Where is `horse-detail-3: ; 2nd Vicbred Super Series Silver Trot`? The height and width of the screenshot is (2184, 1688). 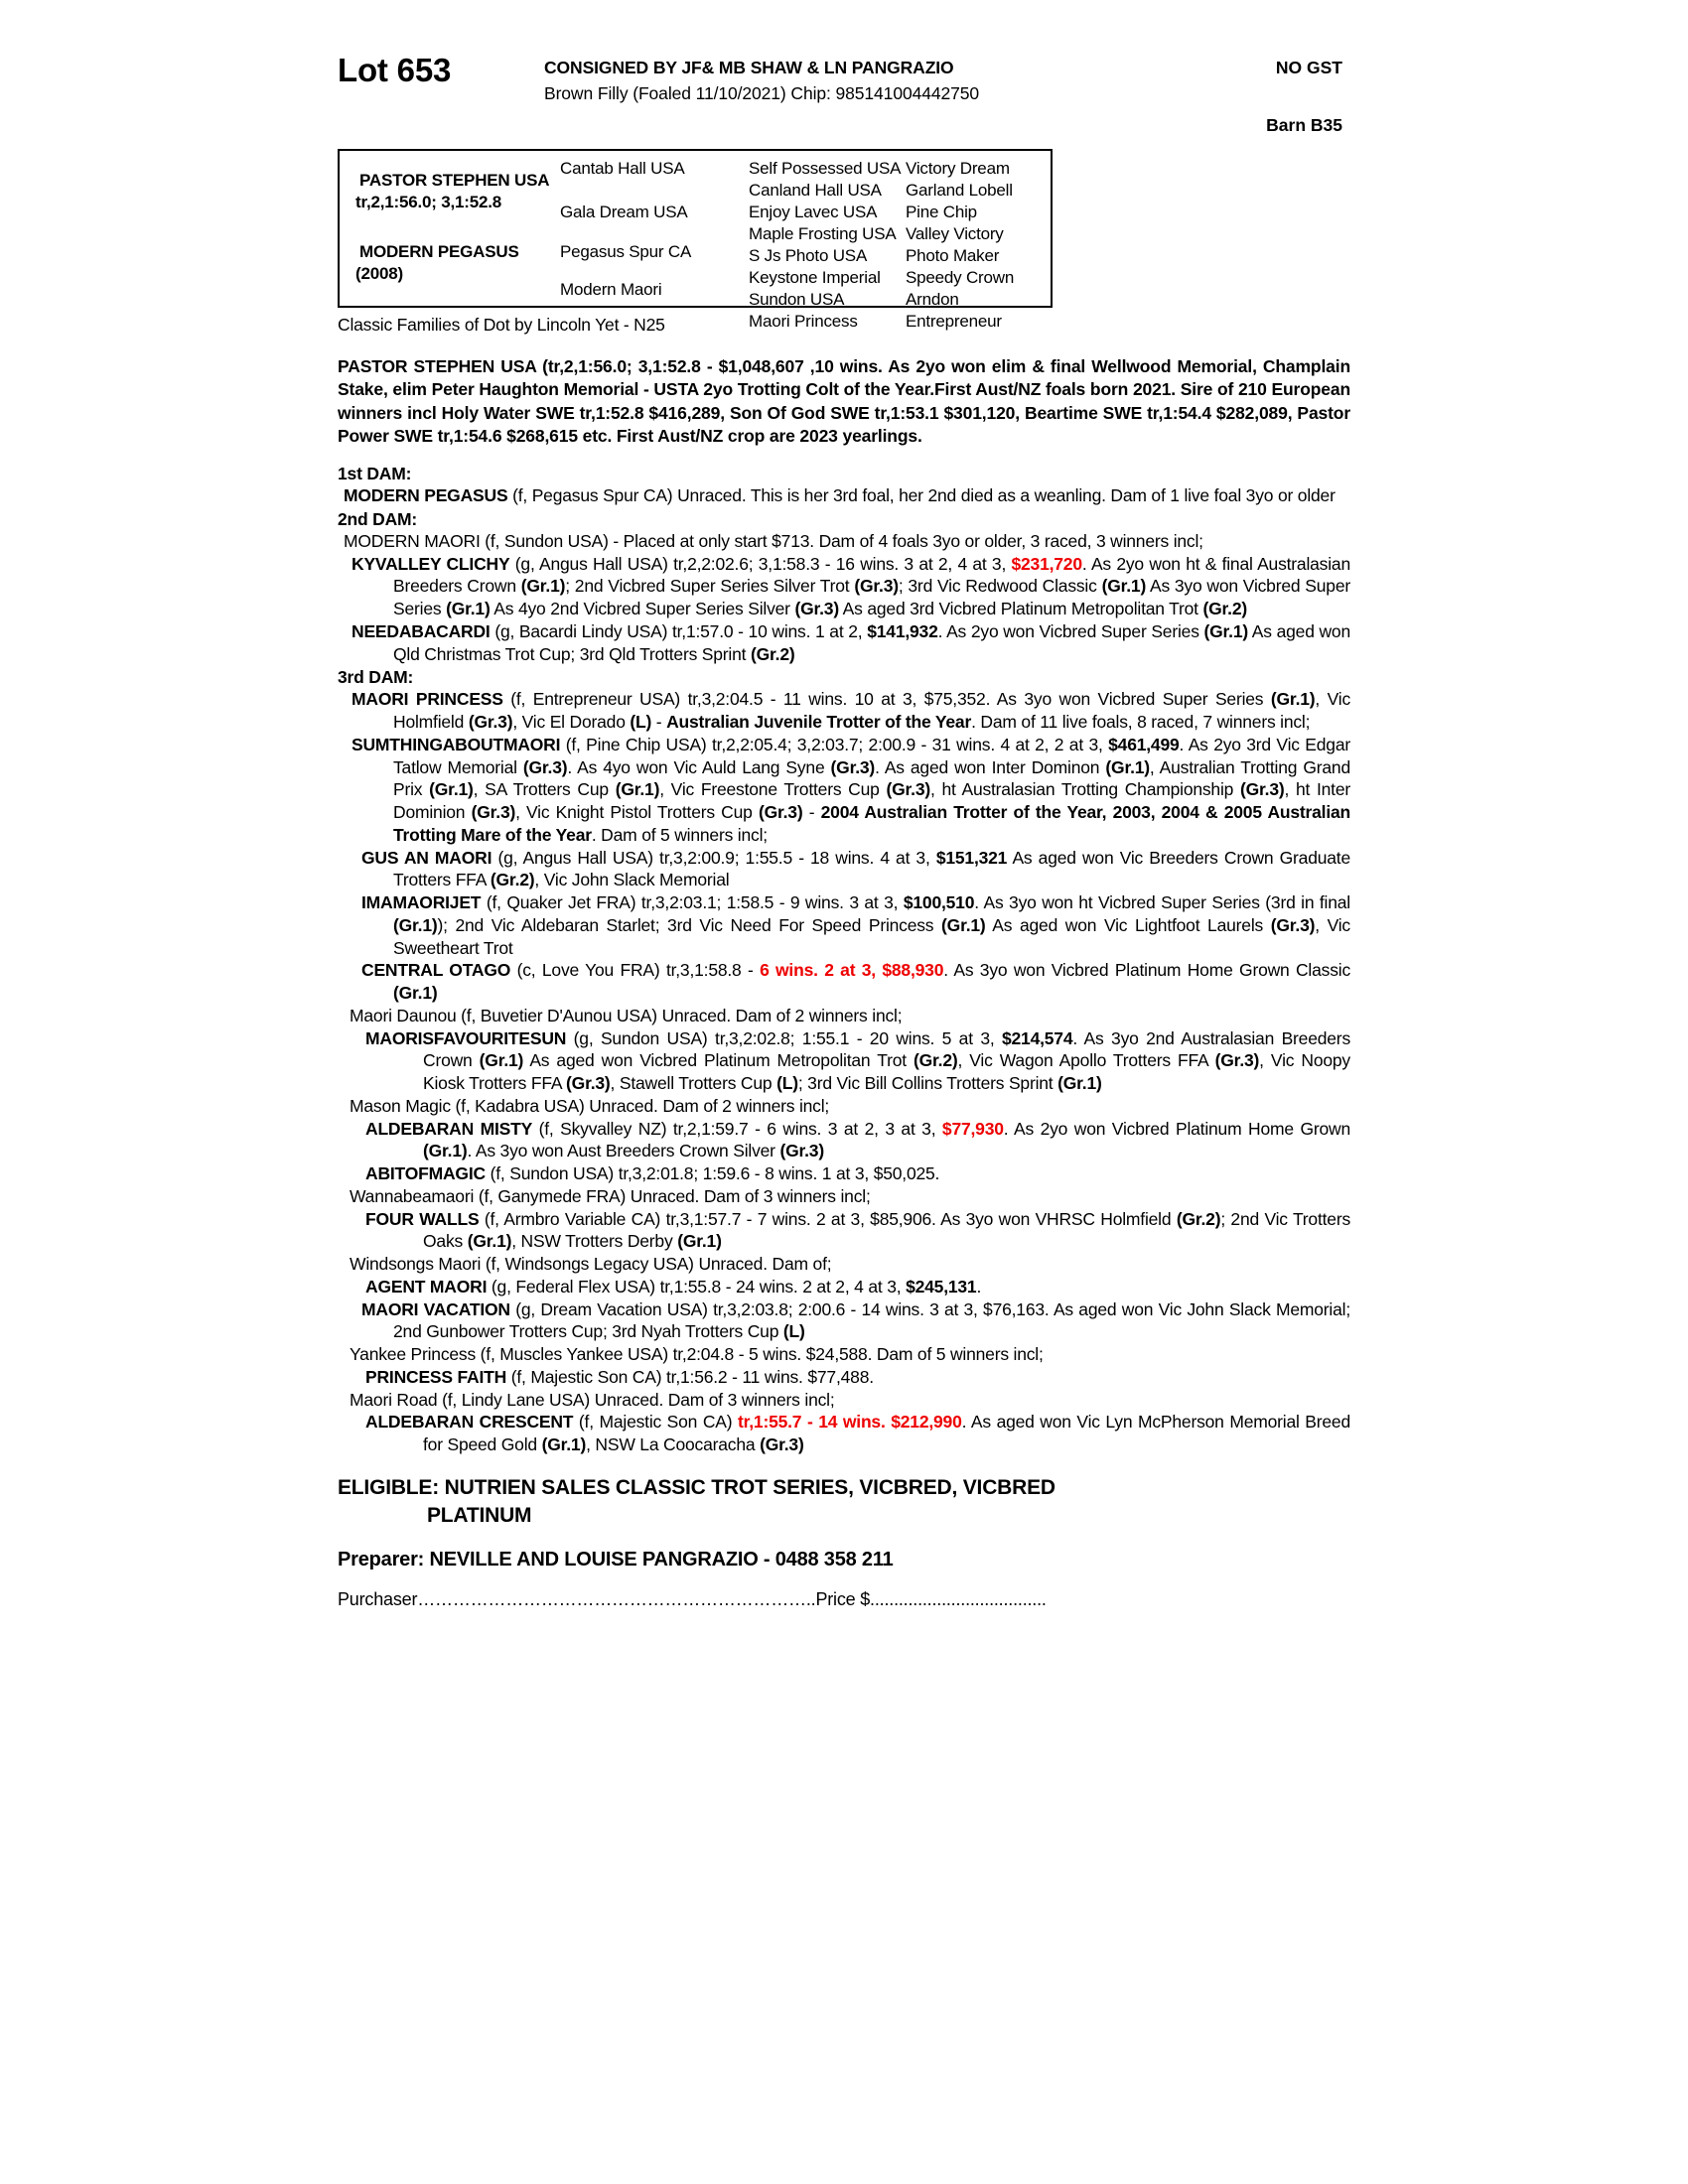 horse-detail-3: ; 2nd Vicbred Super Series Silver Trot is located at coordinates (710, 586).